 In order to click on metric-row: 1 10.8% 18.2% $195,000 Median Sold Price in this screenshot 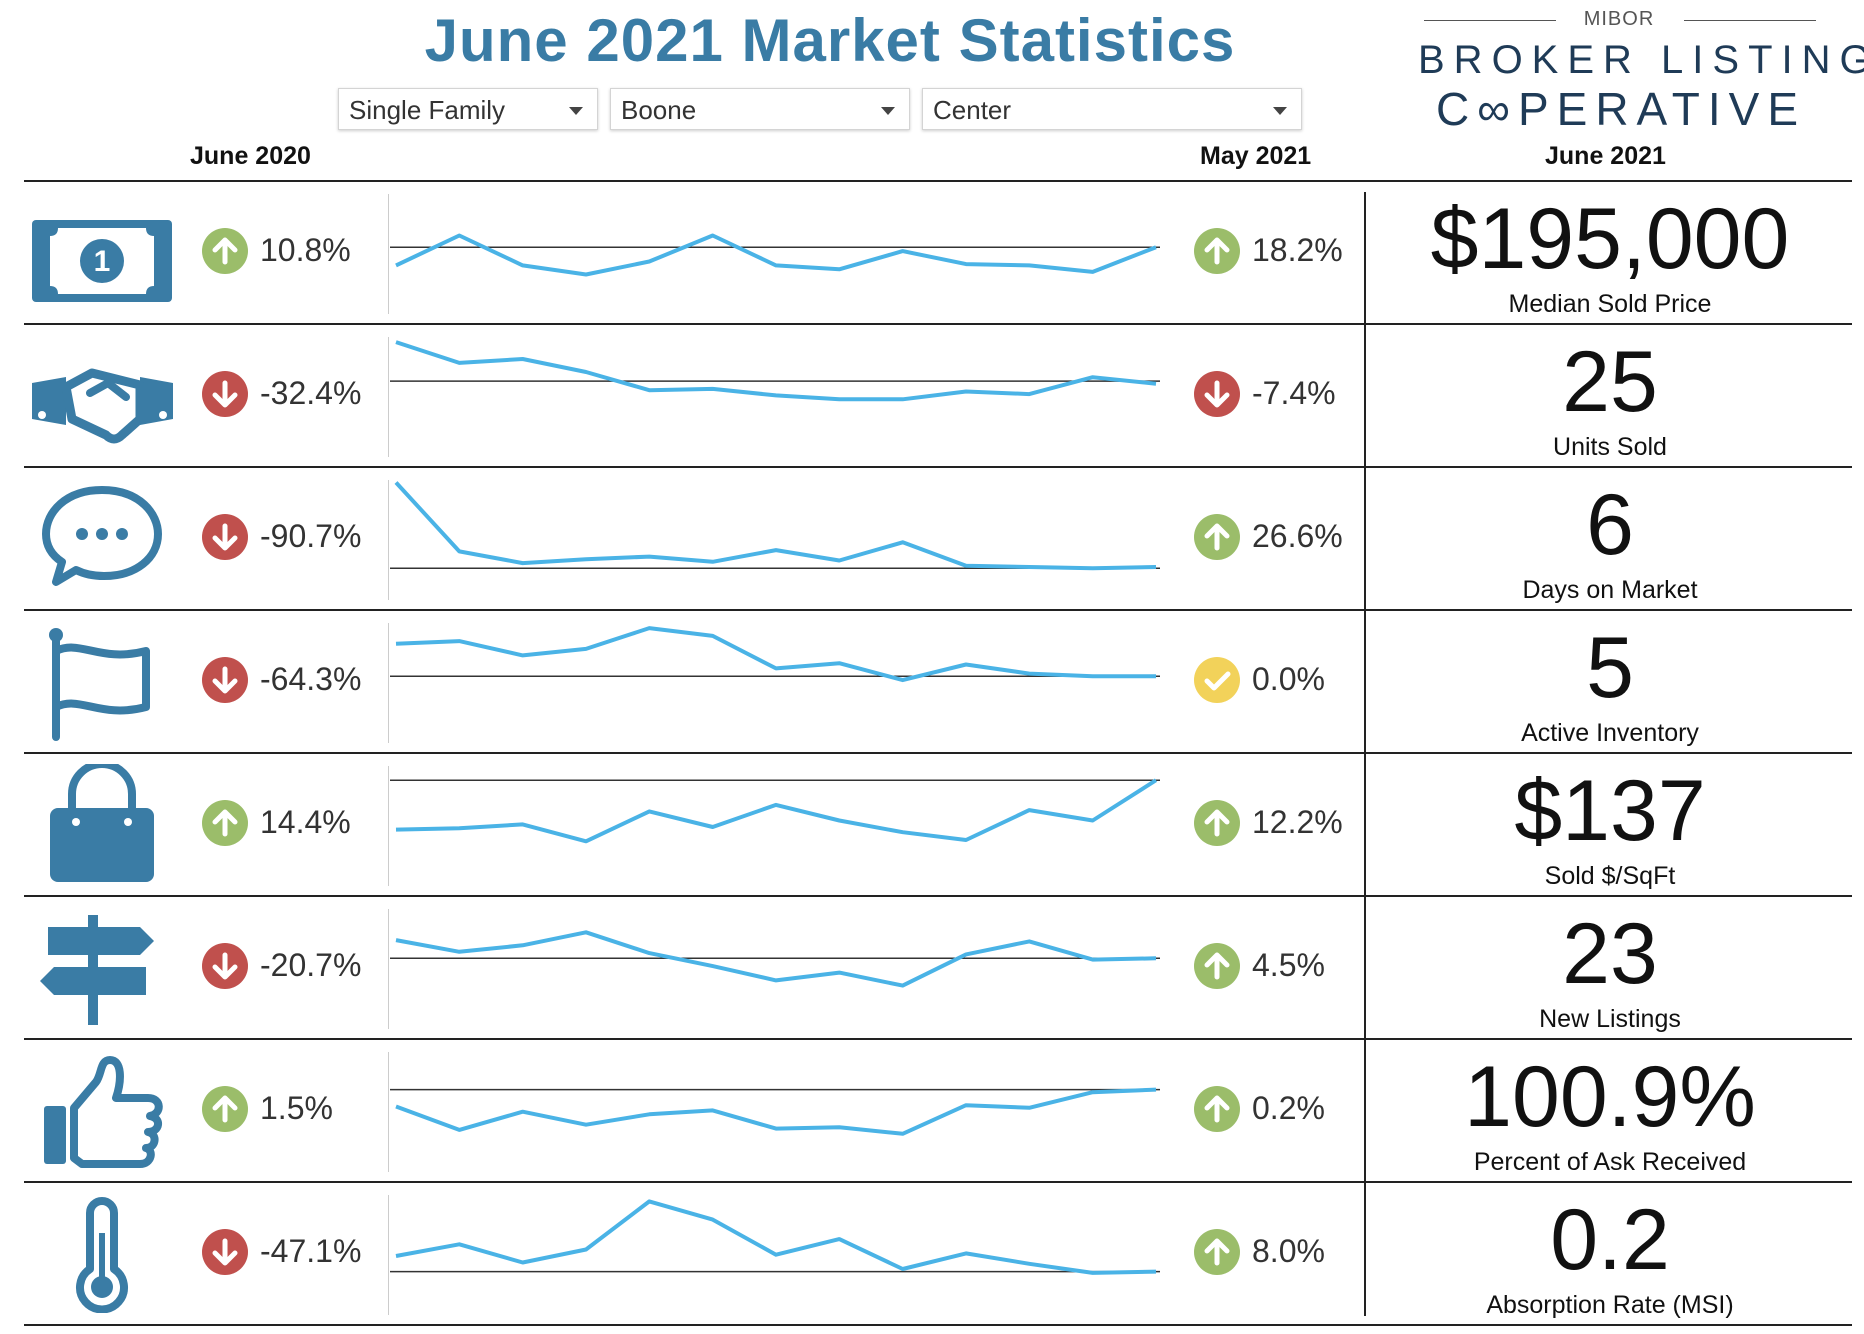, I will do `click(932, 253)`.